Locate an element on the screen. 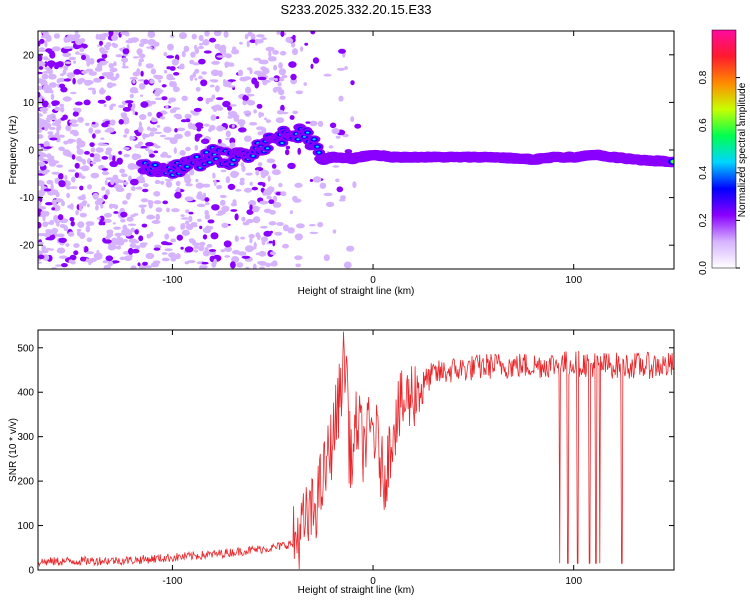  x-tick-label: 0 is located at coordinates (373, 280).